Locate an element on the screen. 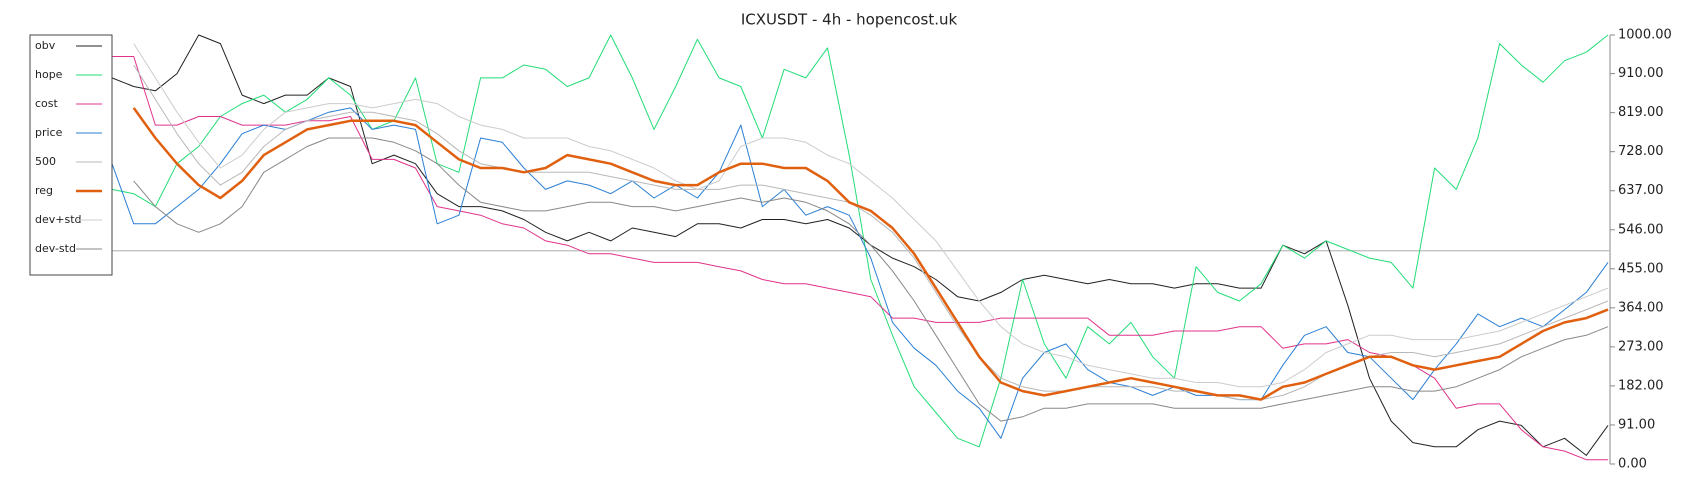 The image size is (1700, 500). y-tick-label: 728.00 is located at coordinates (1641, 151).